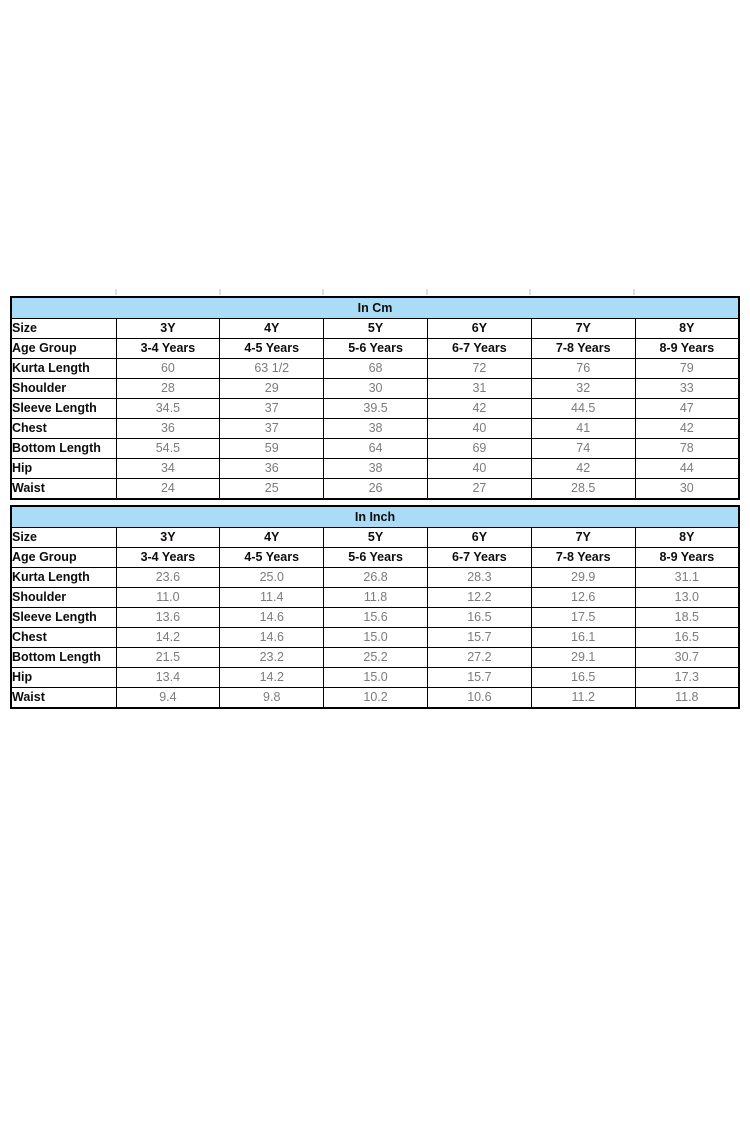  Describe the element at coordinates (583, 368) in the screenshot. I see `value-cell: 76` at that location.